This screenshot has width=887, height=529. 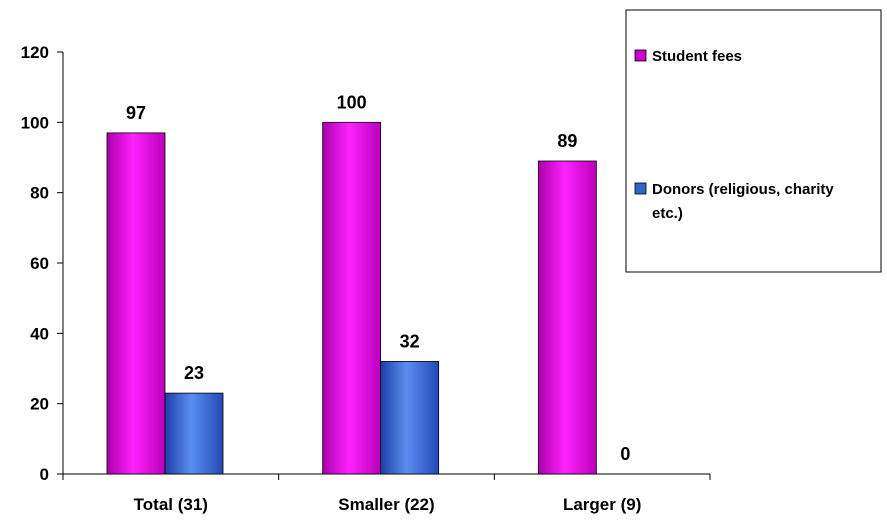 I want to click on data-label: 100, so click(x=352, y=102).